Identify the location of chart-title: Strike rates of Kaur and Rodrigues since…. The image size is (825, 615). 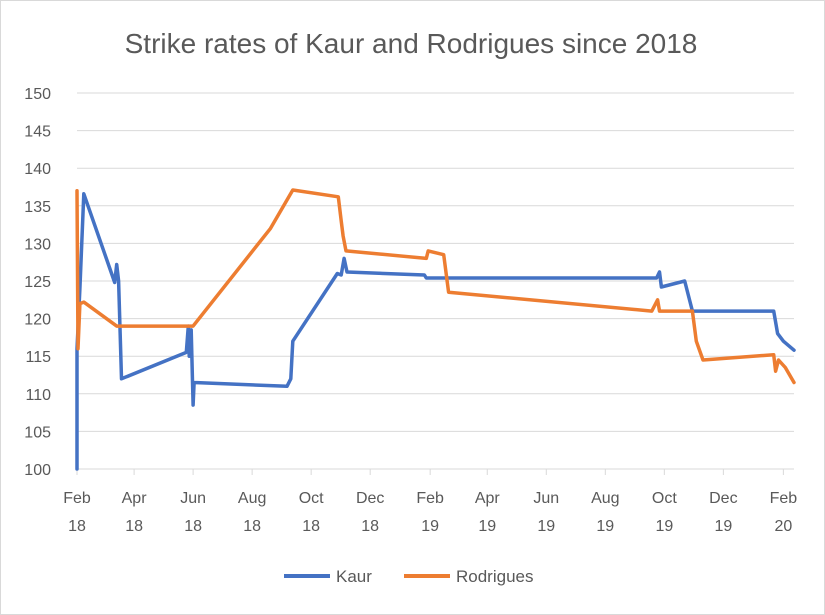
(411, 43).